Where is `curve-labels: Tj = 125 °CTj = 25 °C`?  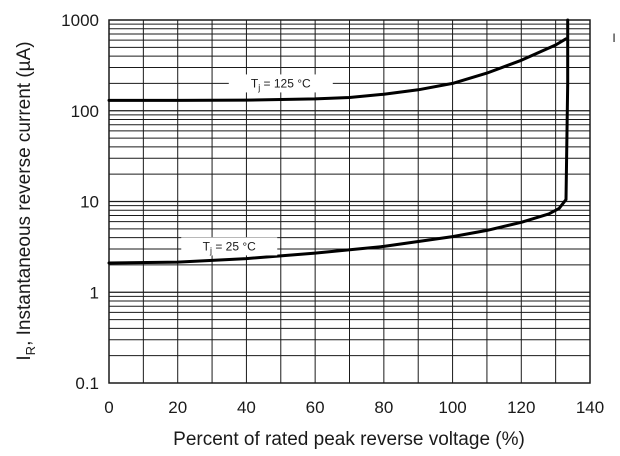
curve-labels: Tj = 125 °CTj = 25 °C is located at coordinates (257, 165).